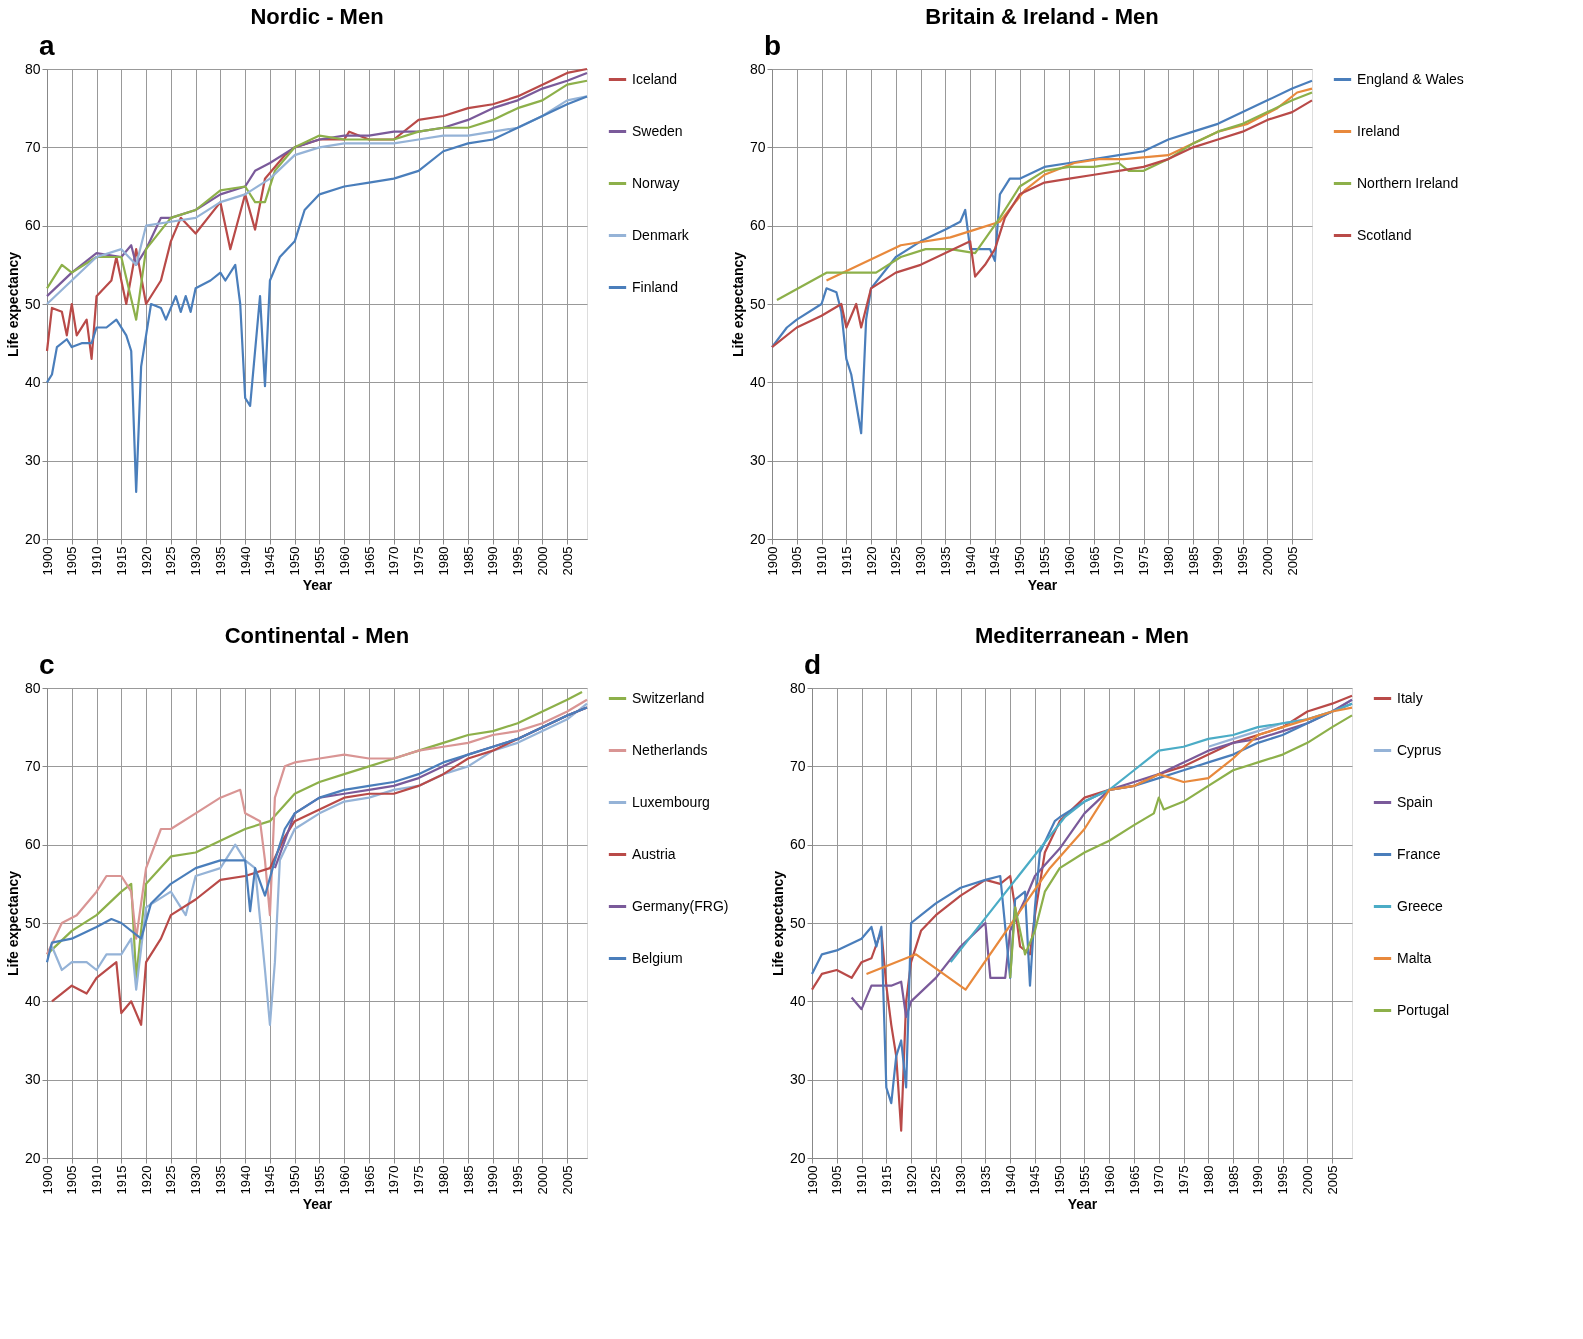  Describe the element at coordinates (1414, 957) in the screenshot. I see `legend-label: Malta` at that location.